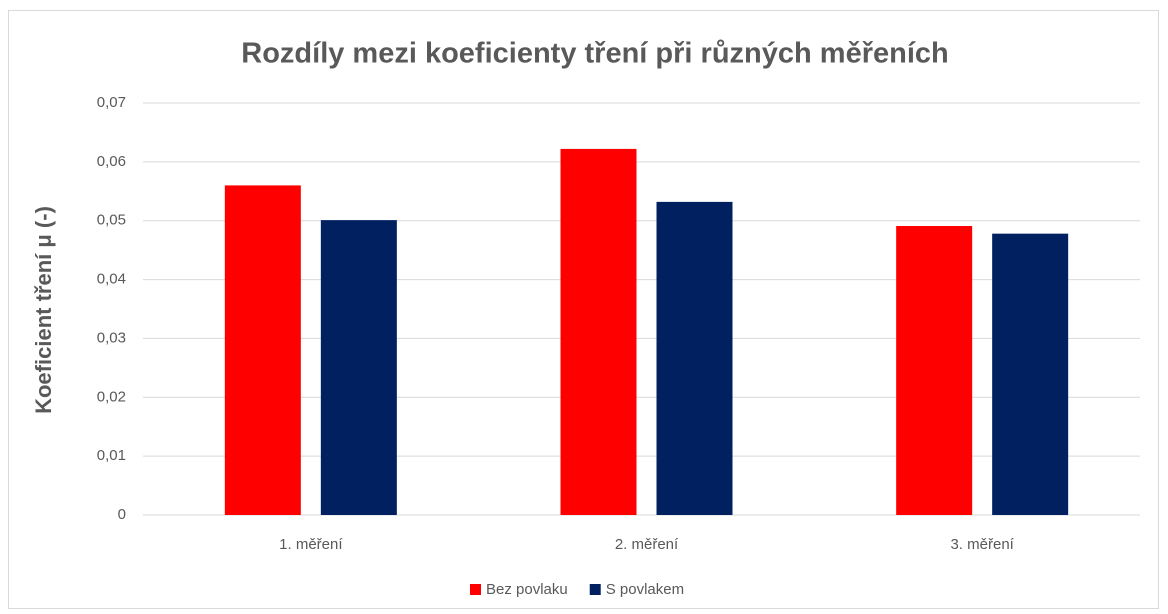 The height and width of the screenshot is (614, 1168). Describe the element at coordinates (982, 544) in the screenshot. I see `x-tick-label: 3. měření` at that location.